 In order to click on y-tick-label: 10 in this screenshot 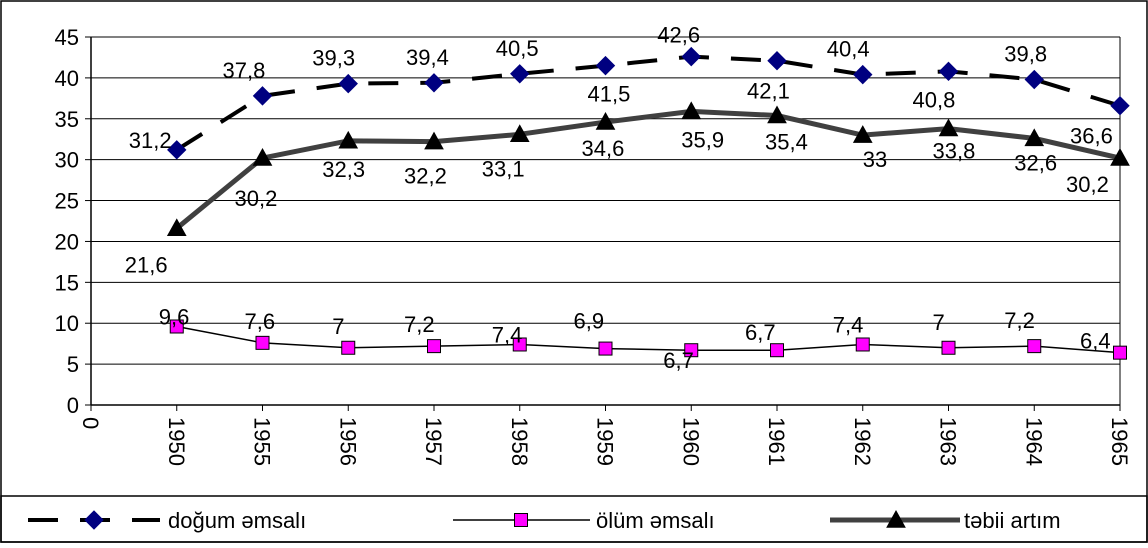, I will do `click(67, 323)`.